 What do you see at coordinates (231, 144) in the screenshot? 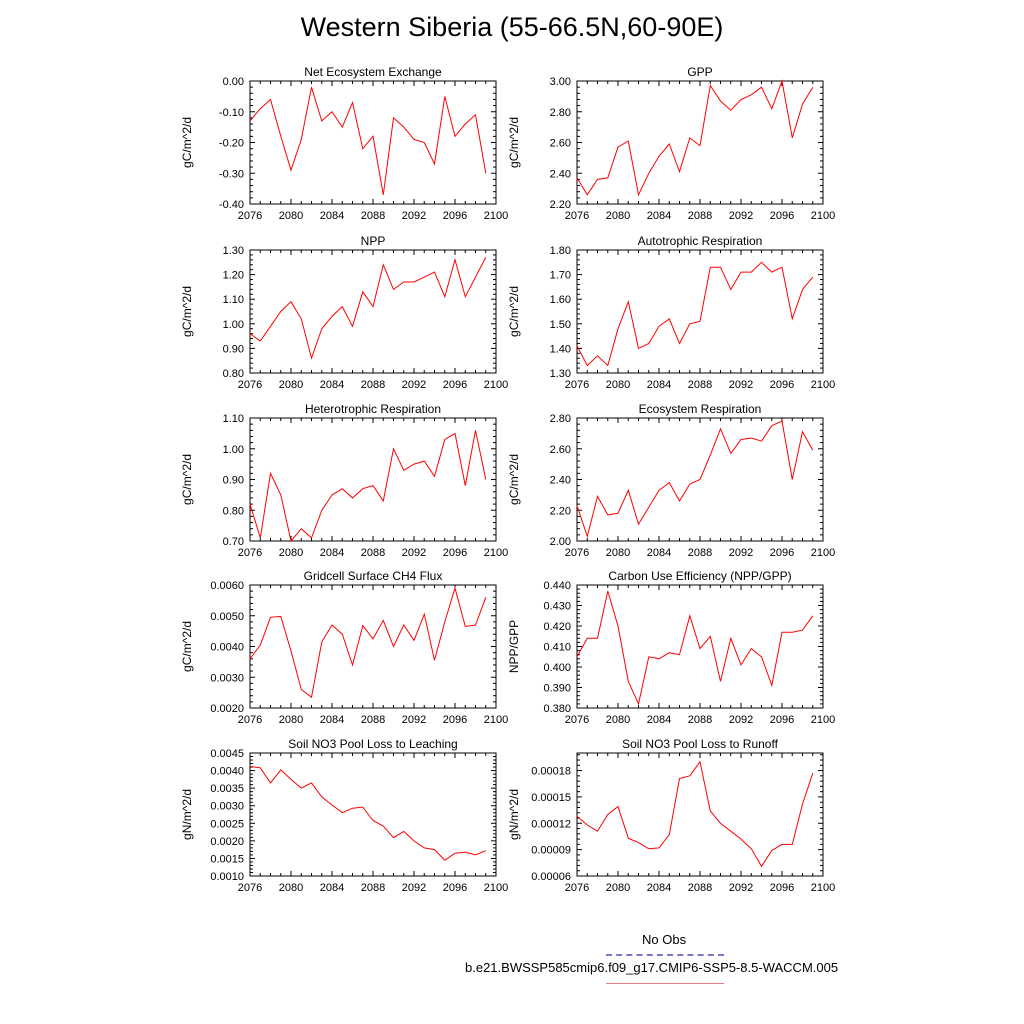
I see `y-tick-label: -0.20` at bounding box center [231, 144].